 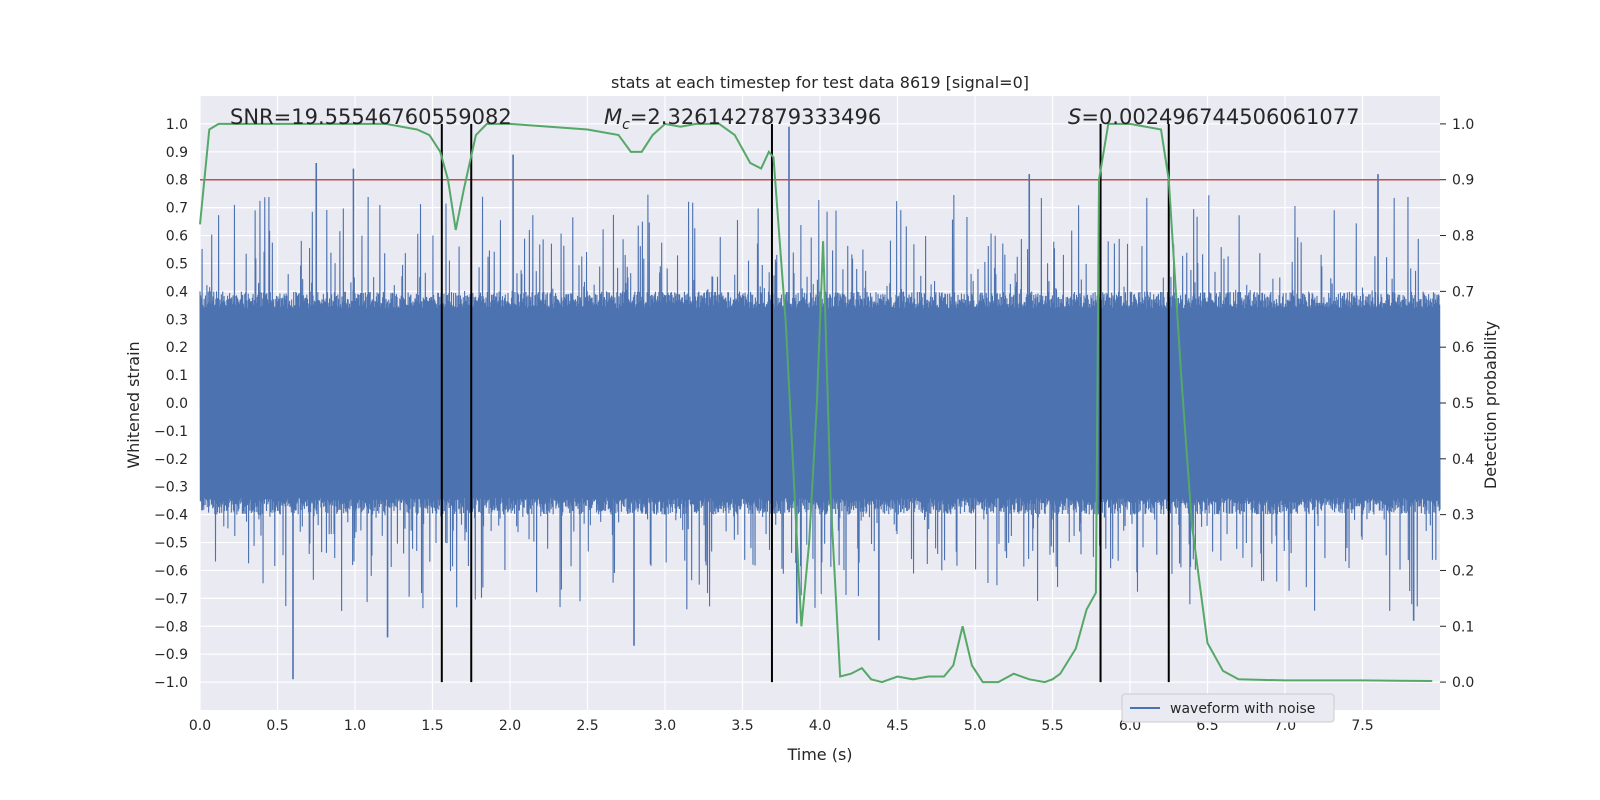 I want to click on y-tick-label: 1.0, so click(x=177, y=125).